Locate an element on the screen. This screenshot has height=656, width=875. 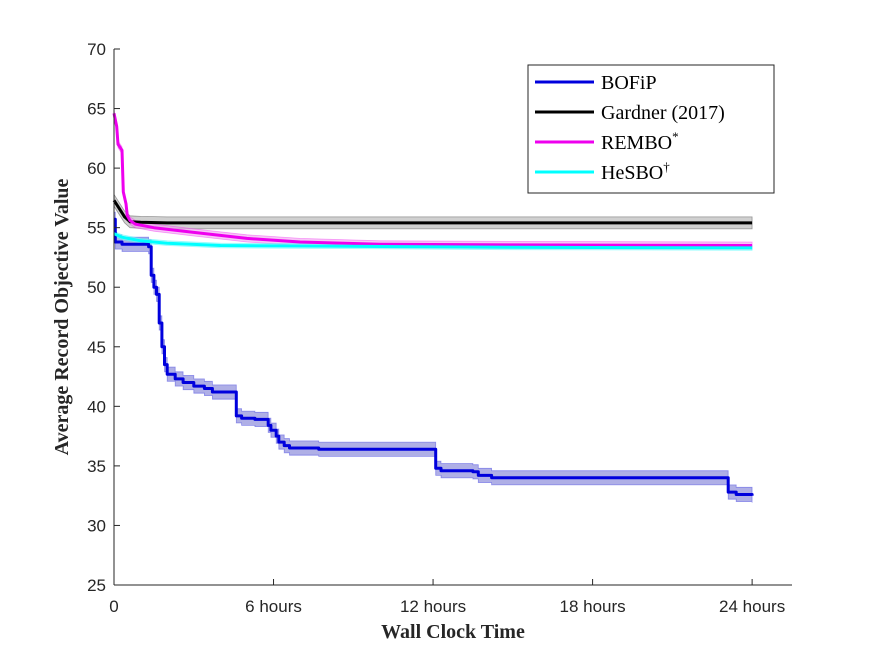
legend-label-text: Gardner (2017) is located at coordinates (663, 113).